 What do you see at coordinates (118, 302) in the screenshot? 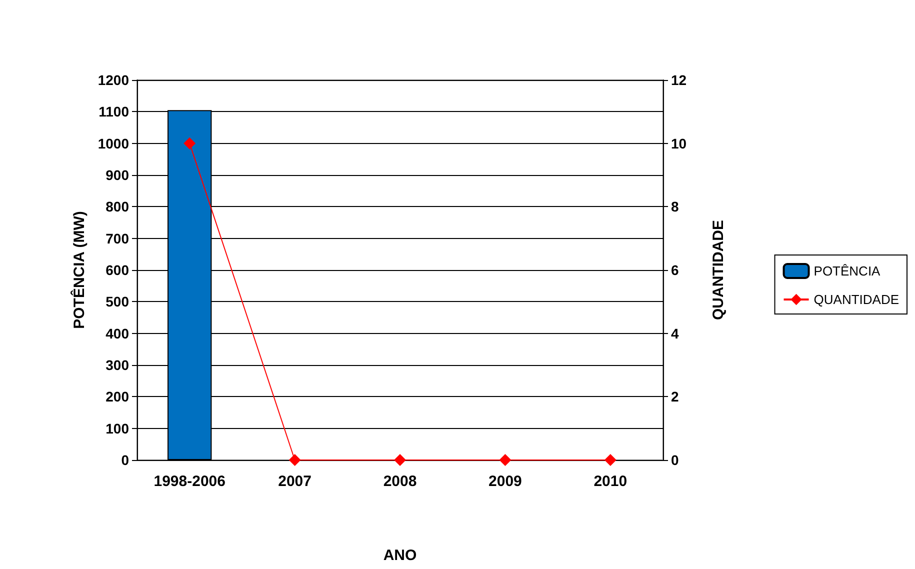
I see `y-tick-label: 500` at bounding box center [118, 302].